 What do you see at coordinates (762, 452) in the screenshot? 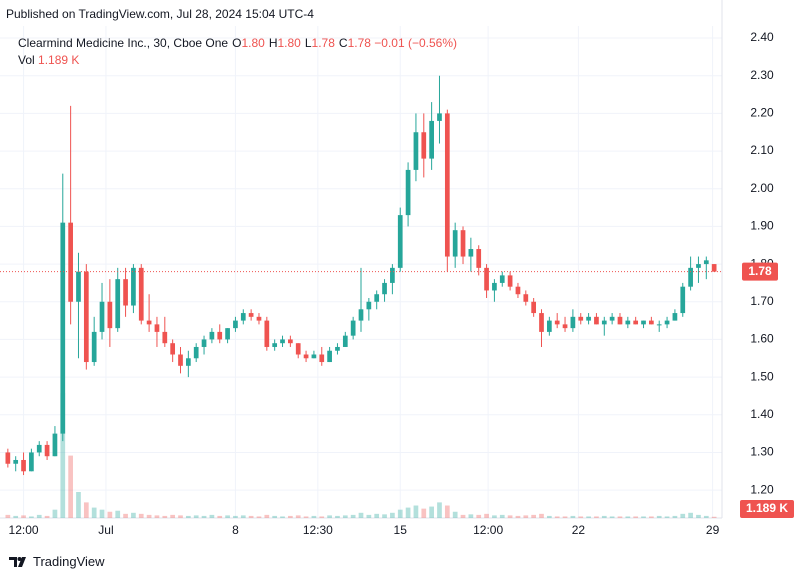
I see `y-tick-label: 1.30` at bounding box center [762, 452].